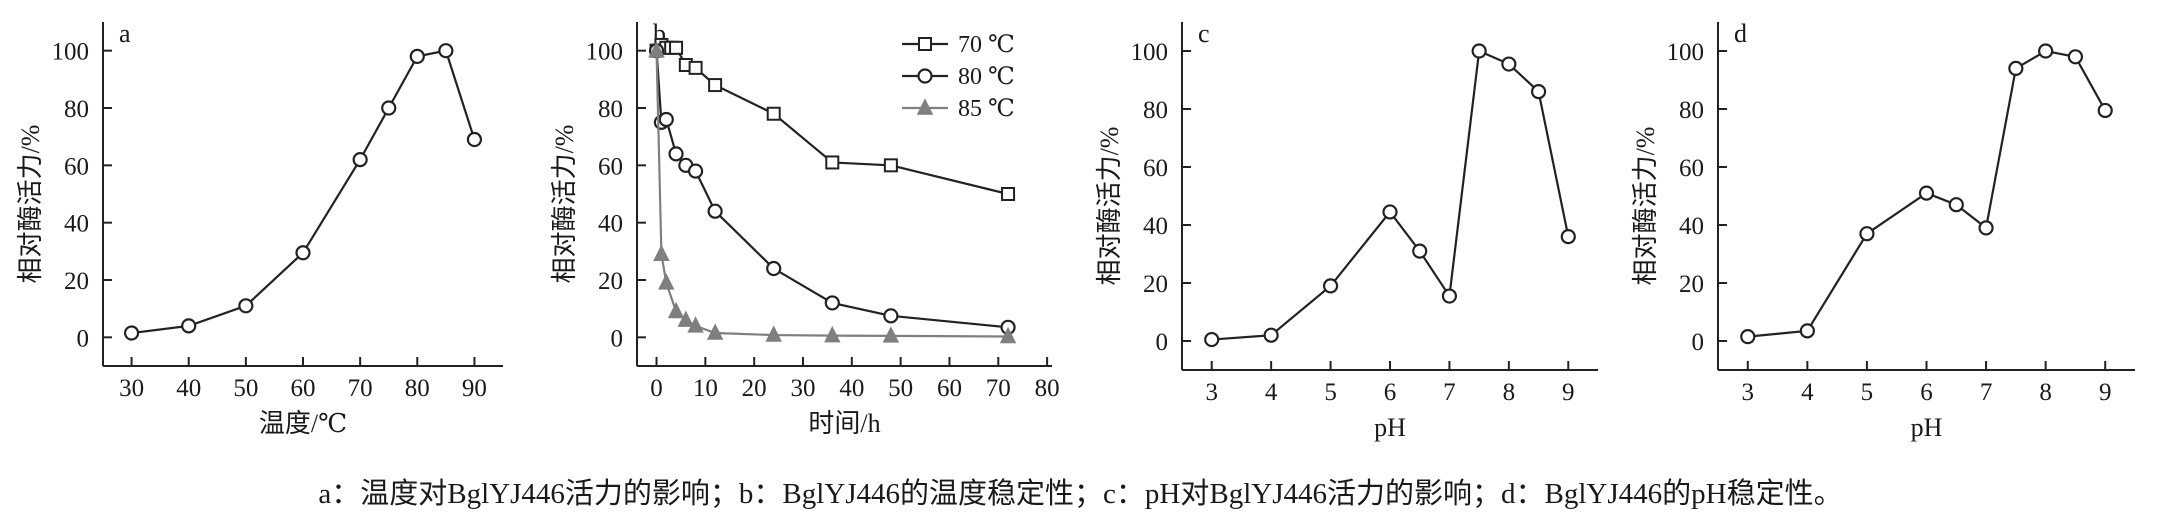 The height and width of the screenshot is (524, 2161). I want to click on x-tick-label: 10, so click(705, 388).